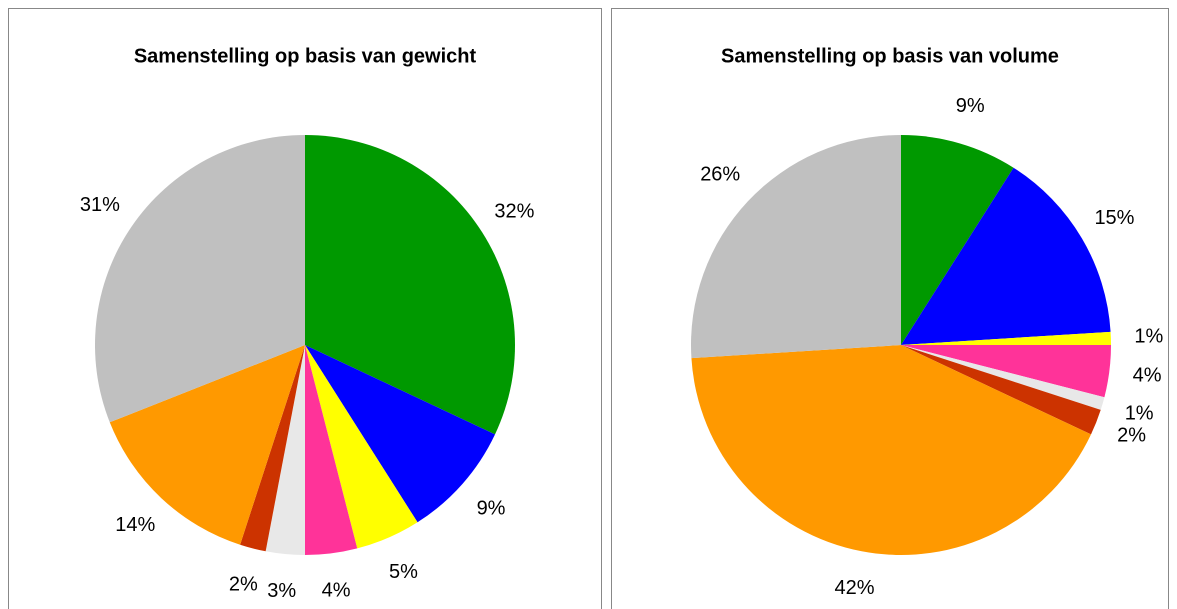 The image size is (1177, 609). Describe the element at coordinates (100, 205) in the screenshot. I see `data-label: 31%` at that location.